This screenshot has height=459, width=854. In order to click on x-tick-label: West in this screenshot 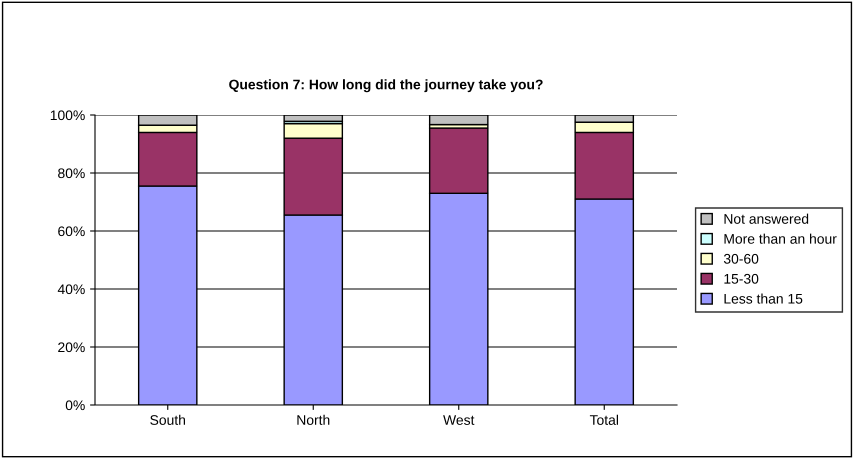, I will do `click(458, 420)`.